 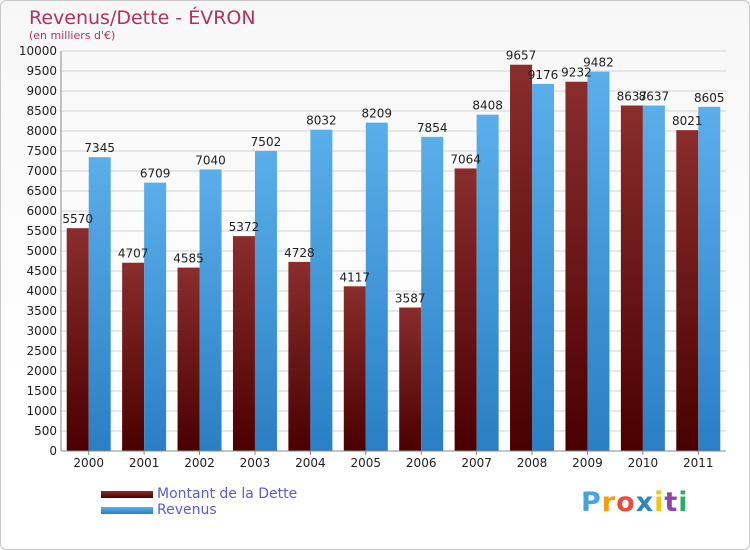 I want to click on value-label: 9232, so click(x=576, y=73).